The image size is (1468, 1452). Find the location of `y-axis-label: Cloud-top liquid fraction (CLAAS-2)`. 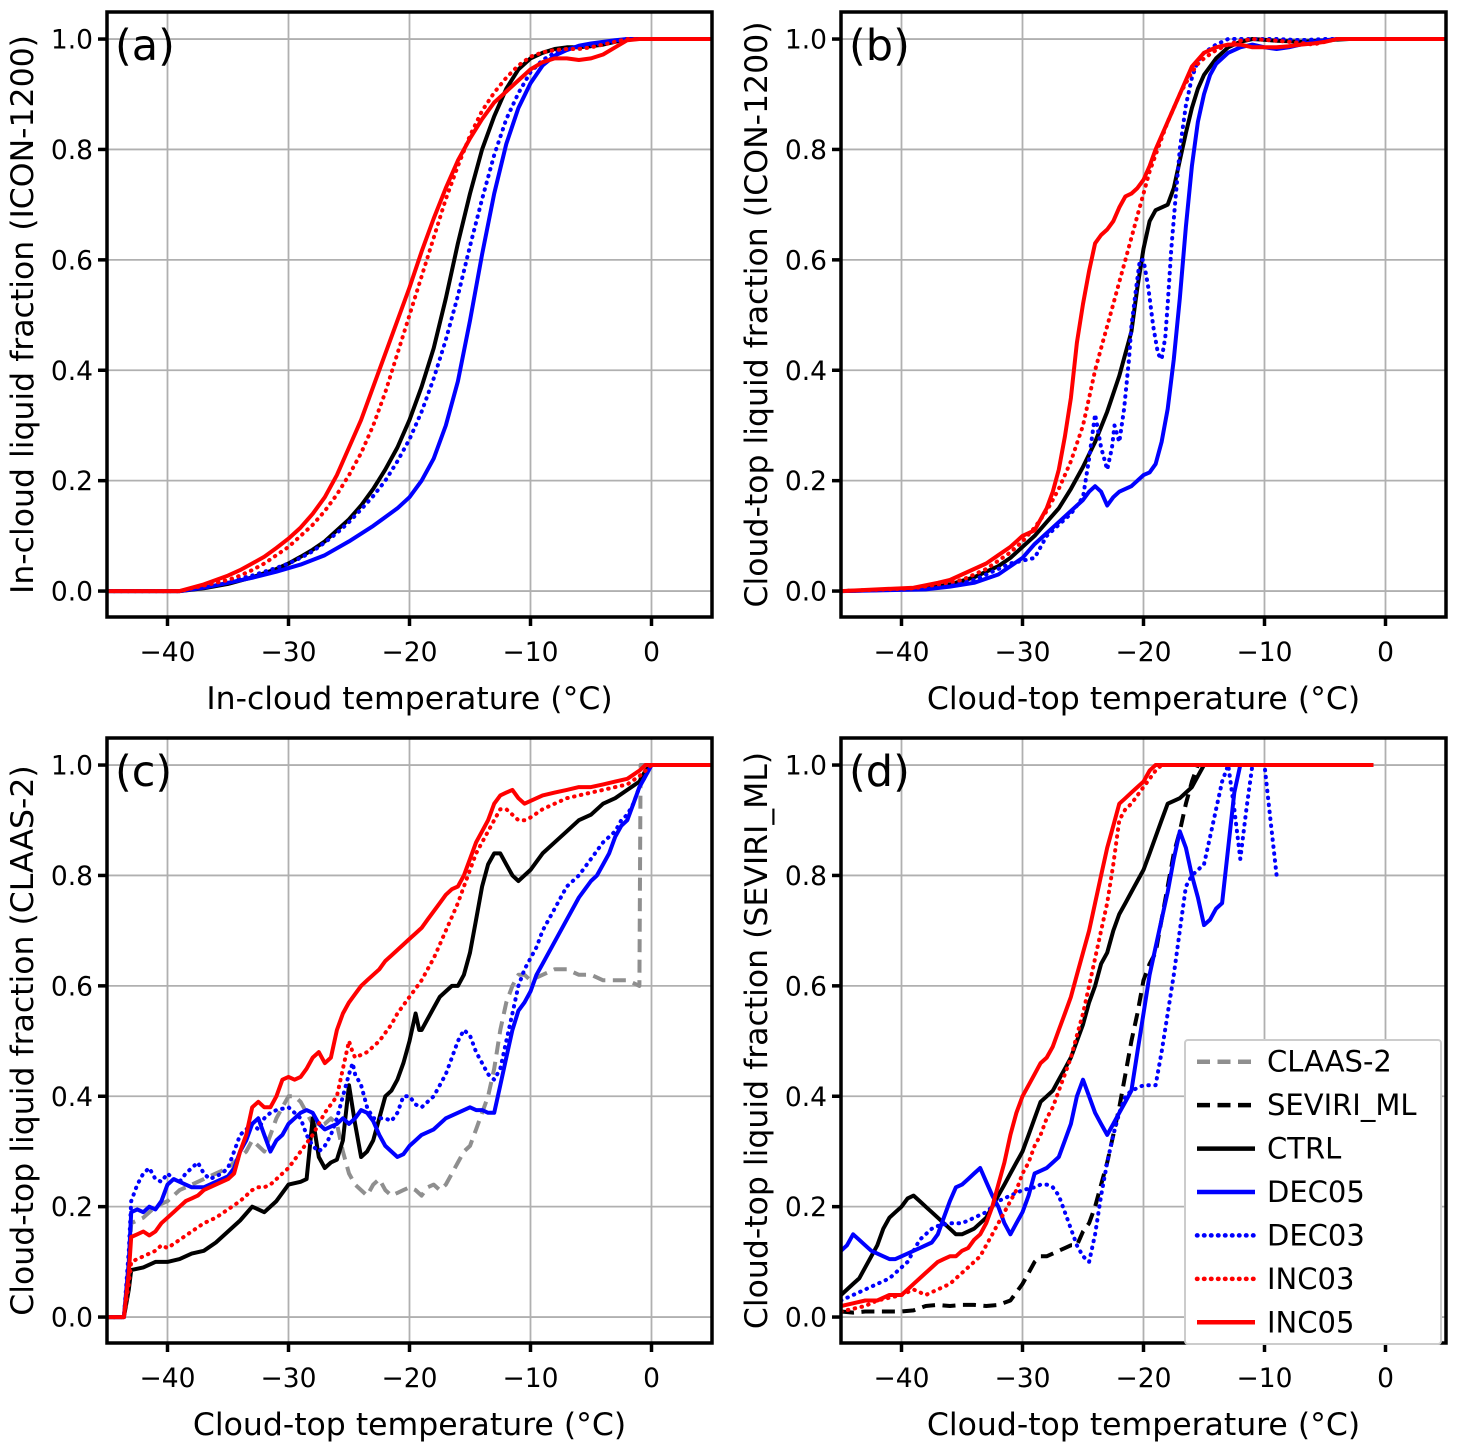

y-axis-label: Cloud-top liquid fraction (CLAAS-2) is located at coordinates (23, 1040).